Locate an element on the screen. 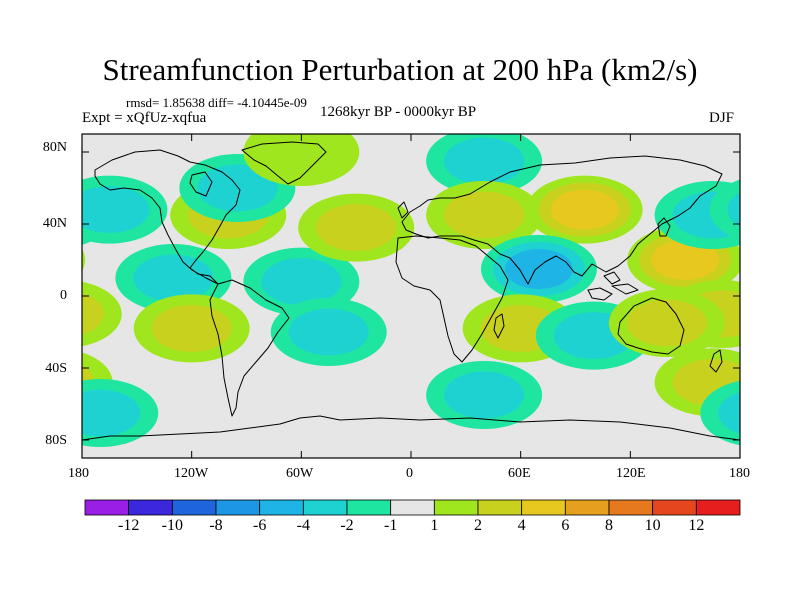 This screenshot has height=600, width=800. lat-label-40n: 40N is located at coordinates (54, 223).